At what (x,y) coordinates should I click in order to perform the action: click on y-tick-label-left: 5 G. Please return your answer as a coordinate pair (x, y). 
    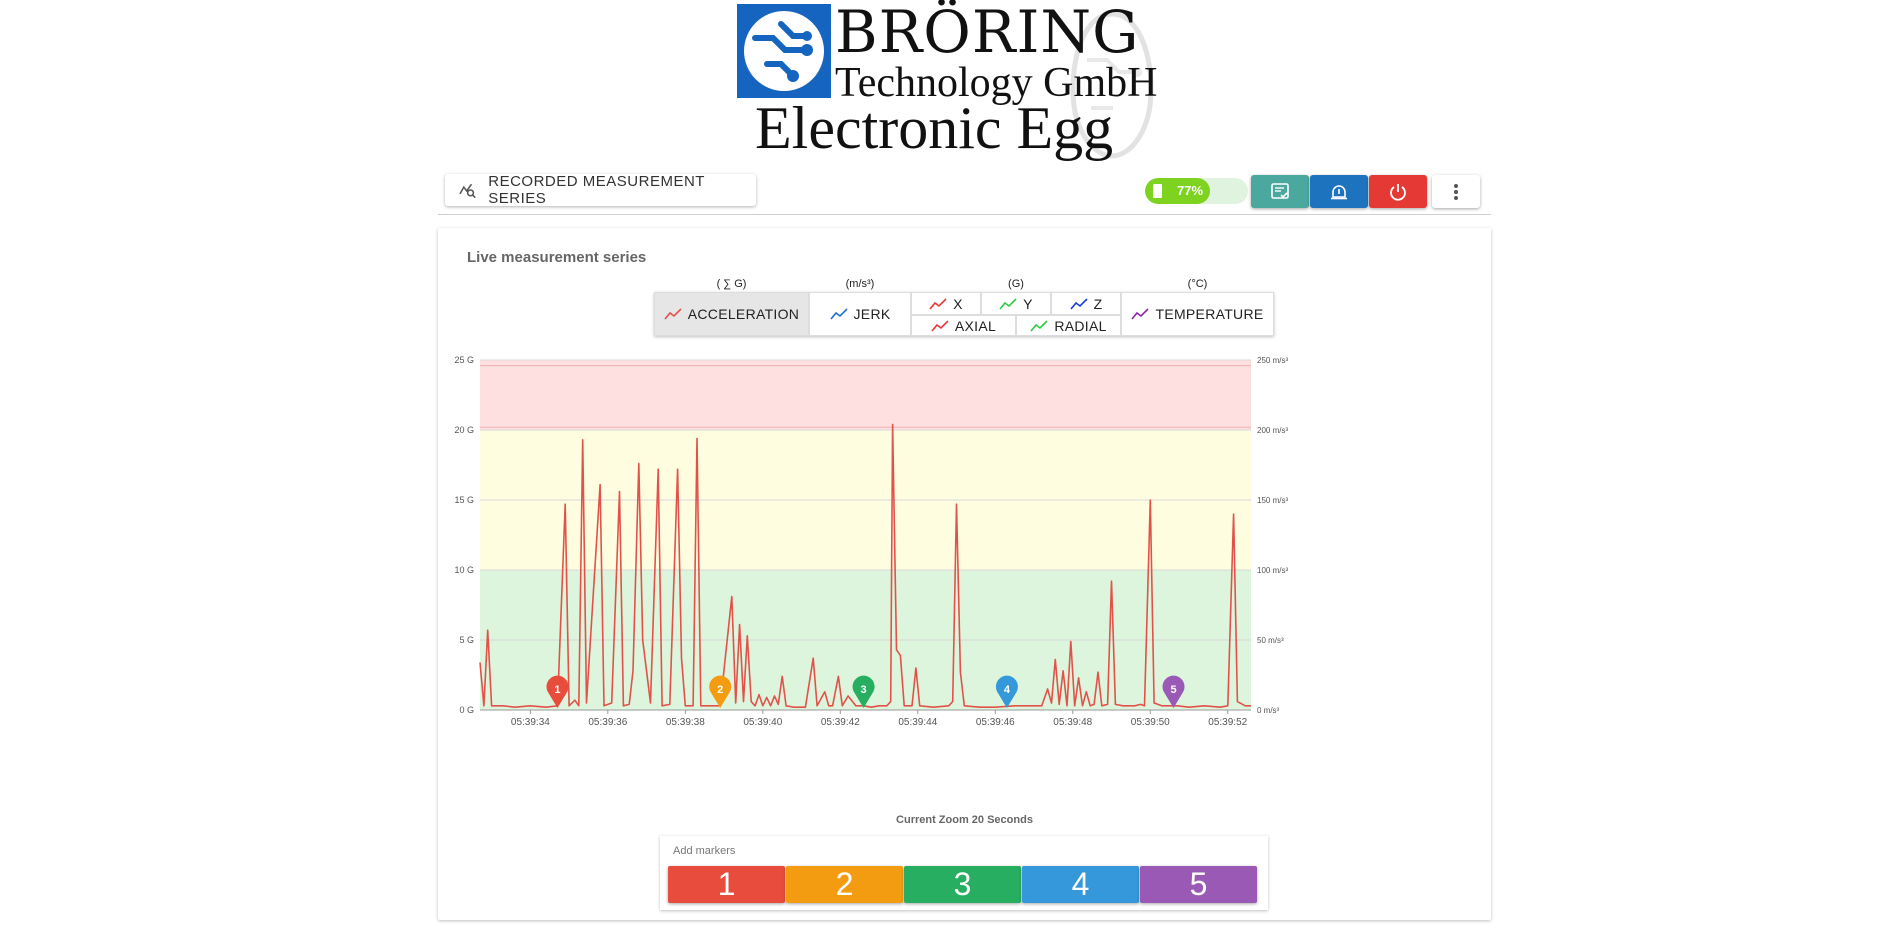
    Looking at the image, I should click on (466, 640).